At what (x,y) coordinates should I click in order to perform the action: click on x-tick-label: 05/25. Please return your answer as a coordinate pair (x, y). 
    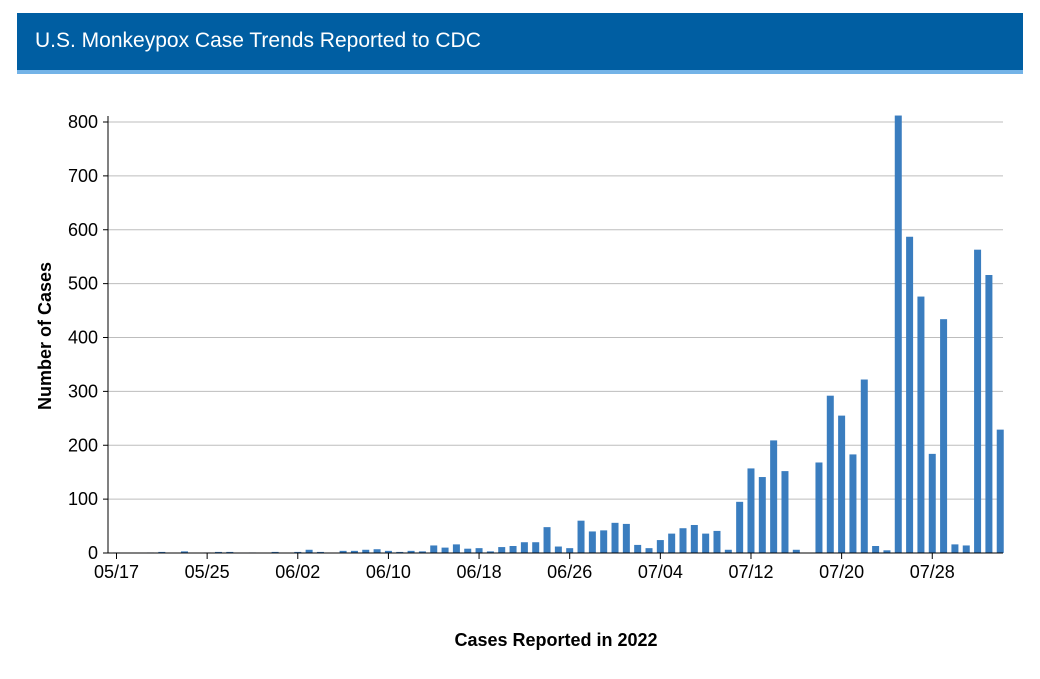
    Looking at the image, I should click on (207, 572).